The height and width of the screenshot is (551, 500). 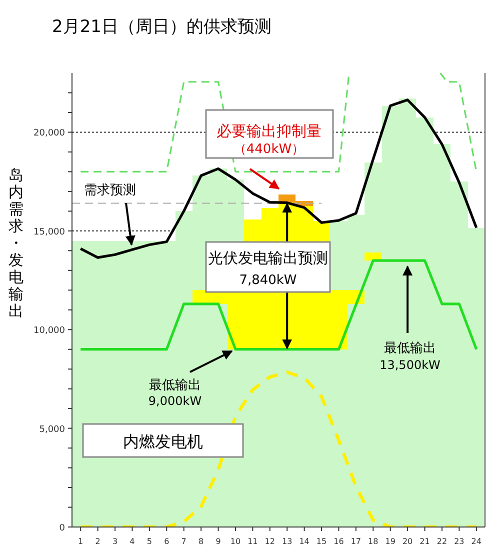 What do you see at coordinates (183, 541) in the screenshot?
I see `x-tick-label: 7` at bounding box center [183, 541].